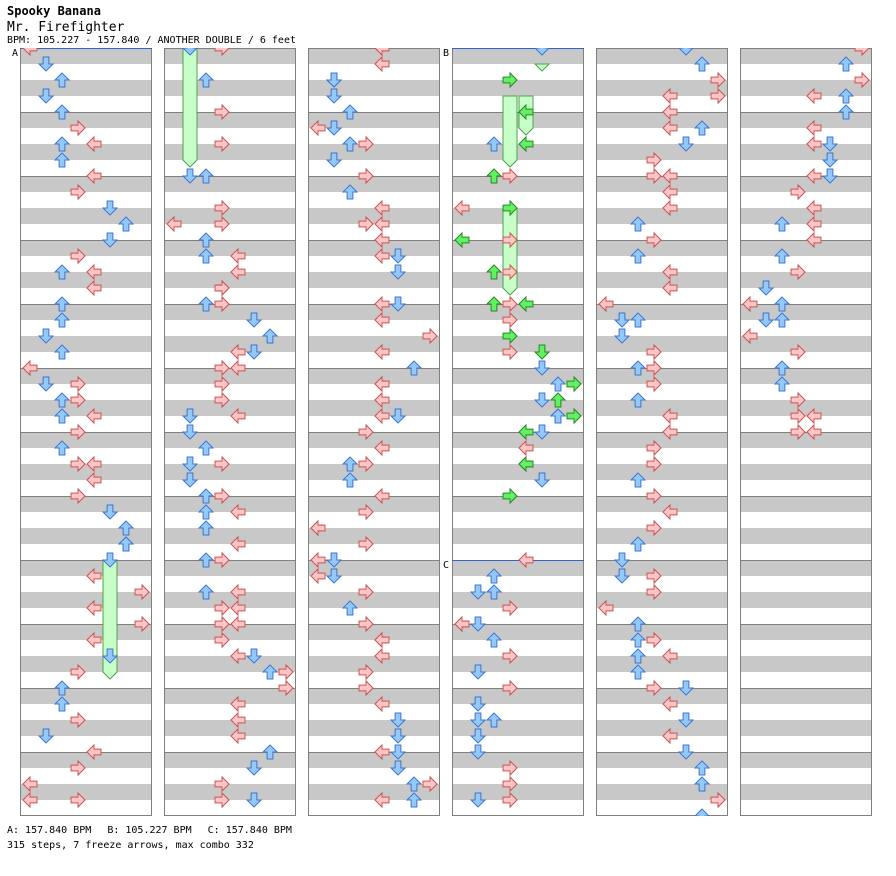 This screenshot has height=876, width=896. What do you see at coordinates (54, 11) in the screenshot?
I see `artist-name: Spooky Banana` at bounding box center [54, 11].